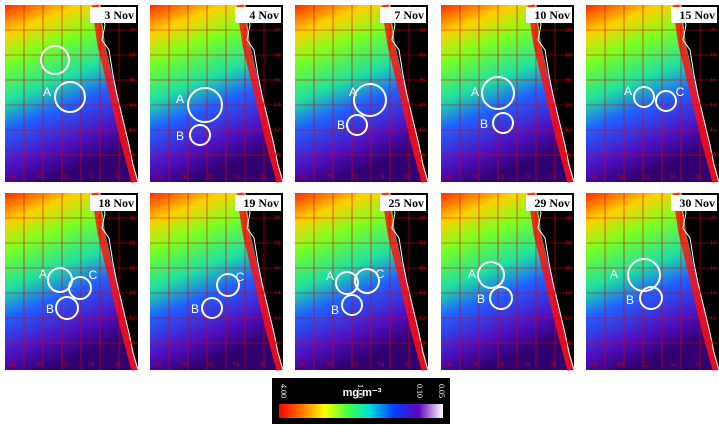 The image size is (719, 425). Describe the element at coordinates (240, 277) in the screenshot. I see `region-letter: C` at that location.